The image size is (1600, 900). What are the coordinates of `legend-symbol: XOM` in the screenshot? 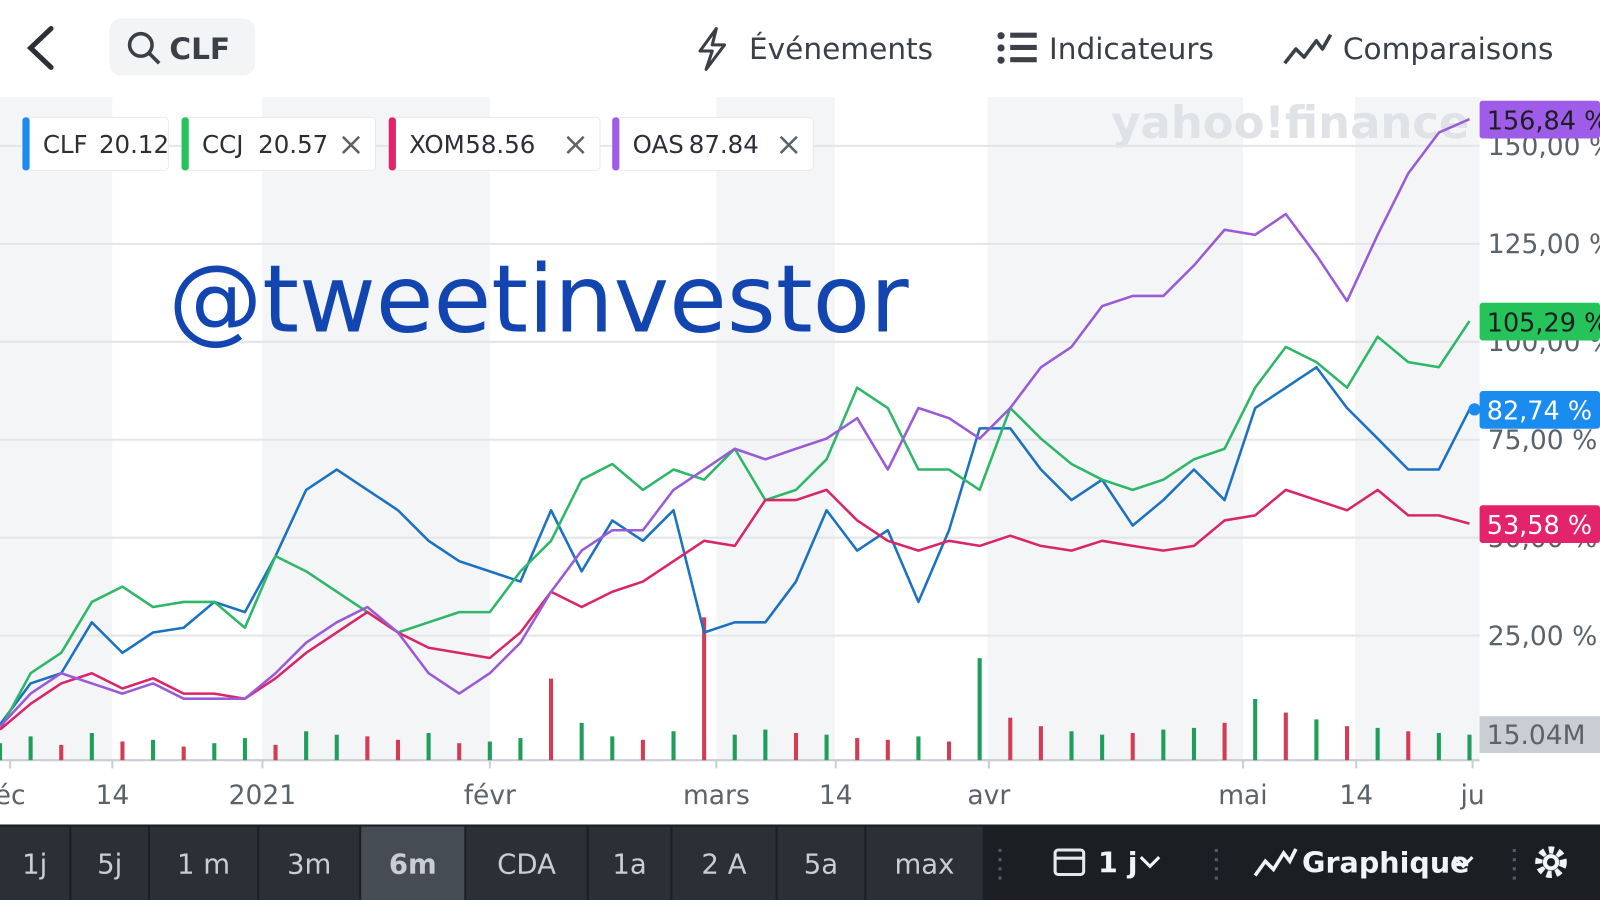 It's located at (437, 144).